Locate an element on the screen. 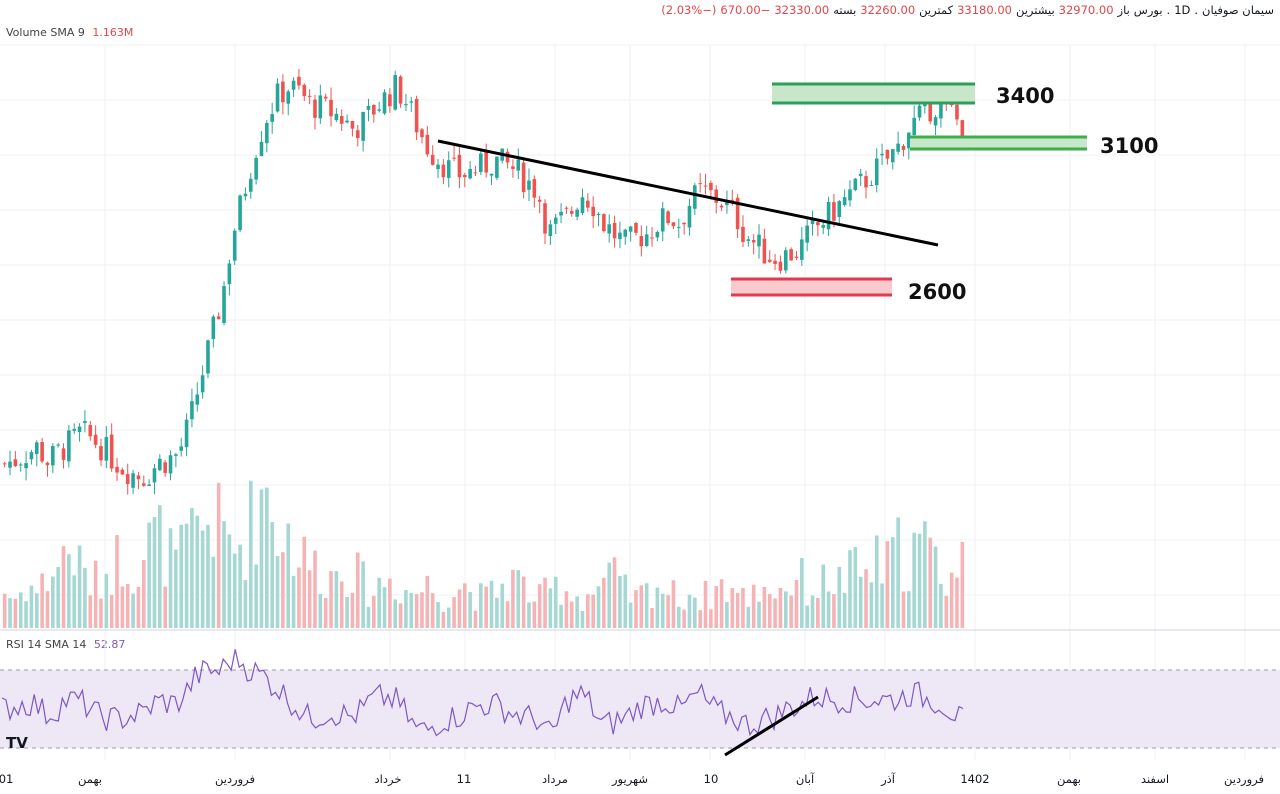 The height and width of the screenshot is (794, 1280). symbol-name: سیمان صوفیان is located at coordinates (1238, 10).